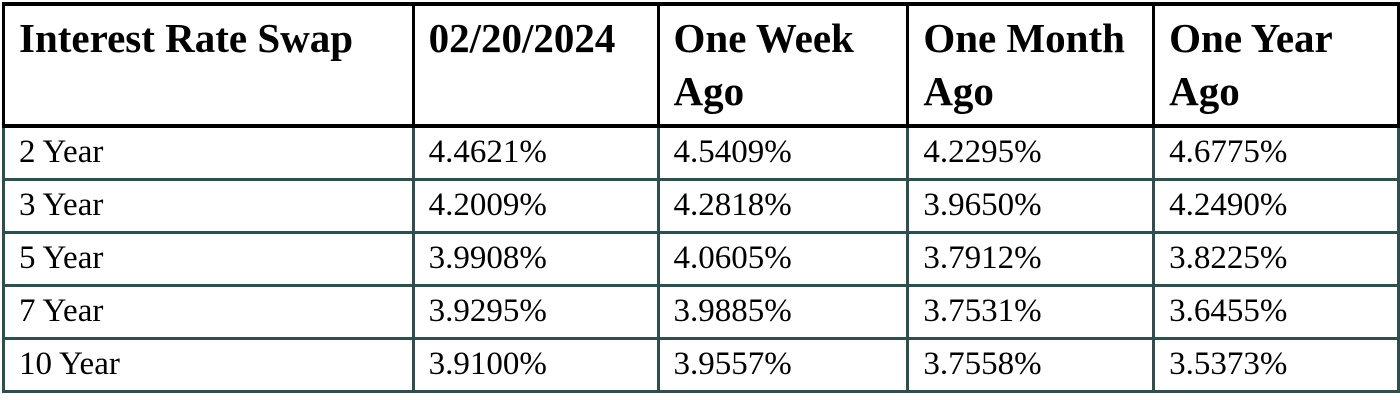  What do you see at coordinates (783, 312) in the screenshot?
I see `rate-cell: 3.9885%` at bounding box center [783, 312].